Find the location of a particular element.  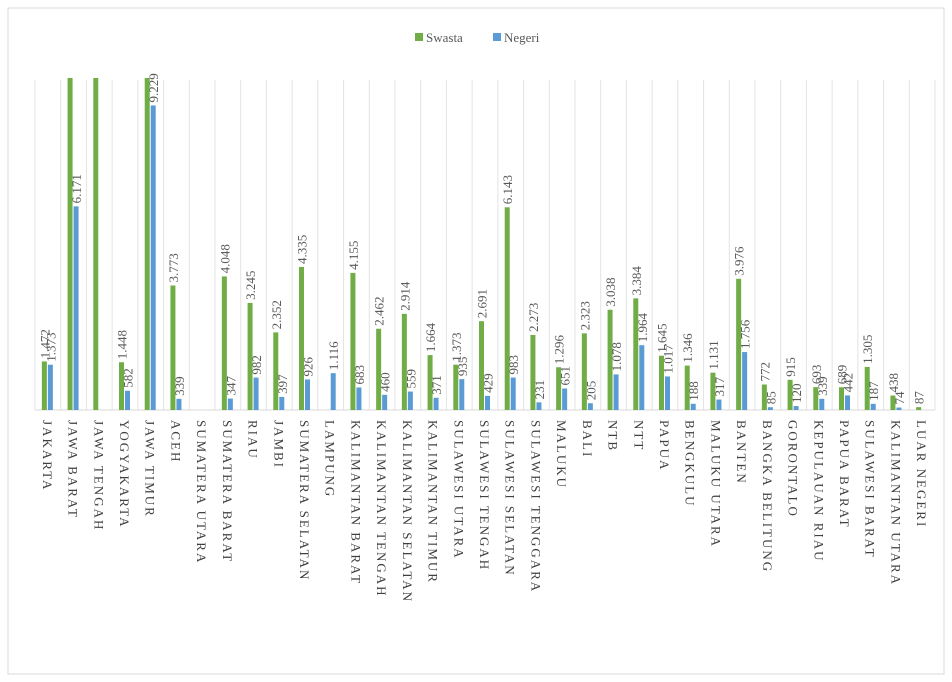

data-label: 1.078 is located at coordinates (616, 356).